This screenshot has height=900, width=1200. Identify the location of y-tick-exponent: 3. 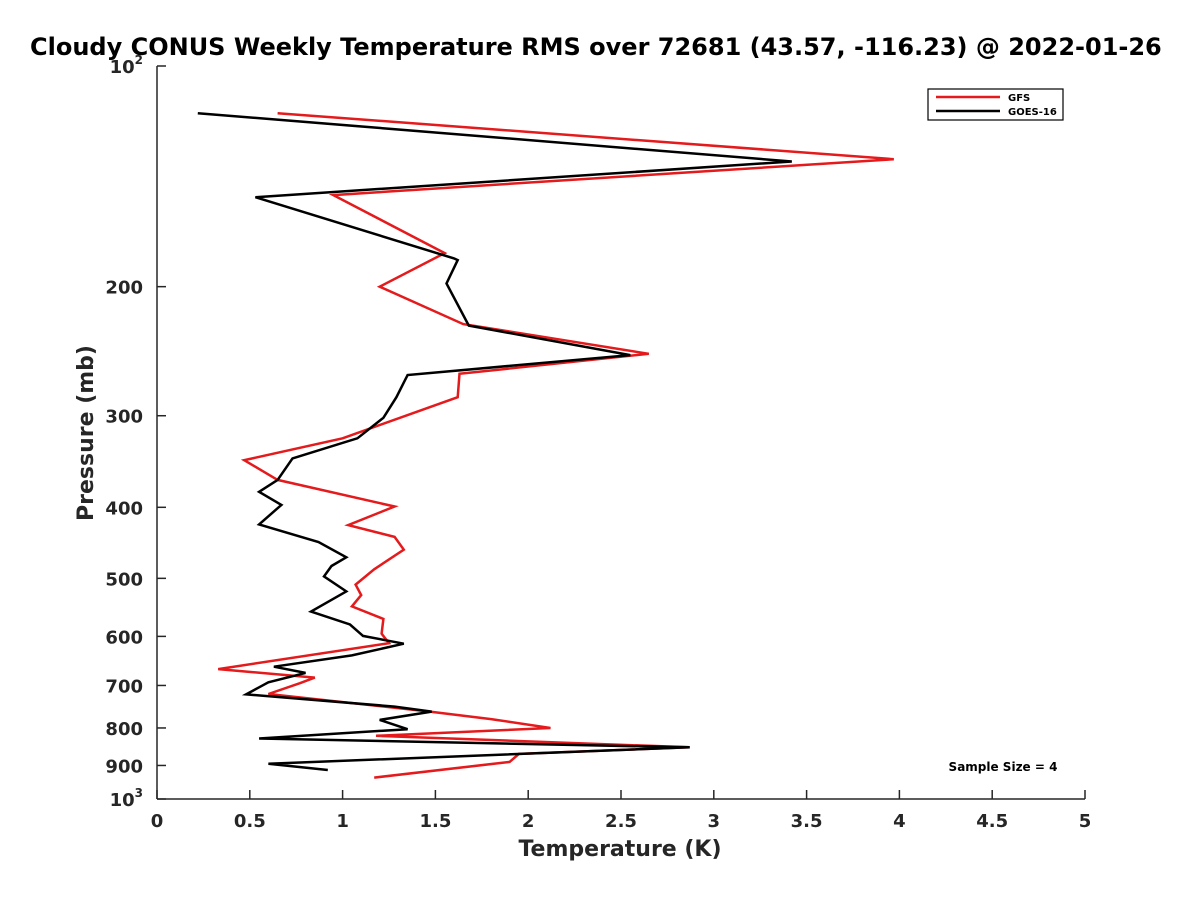
(139, 793).